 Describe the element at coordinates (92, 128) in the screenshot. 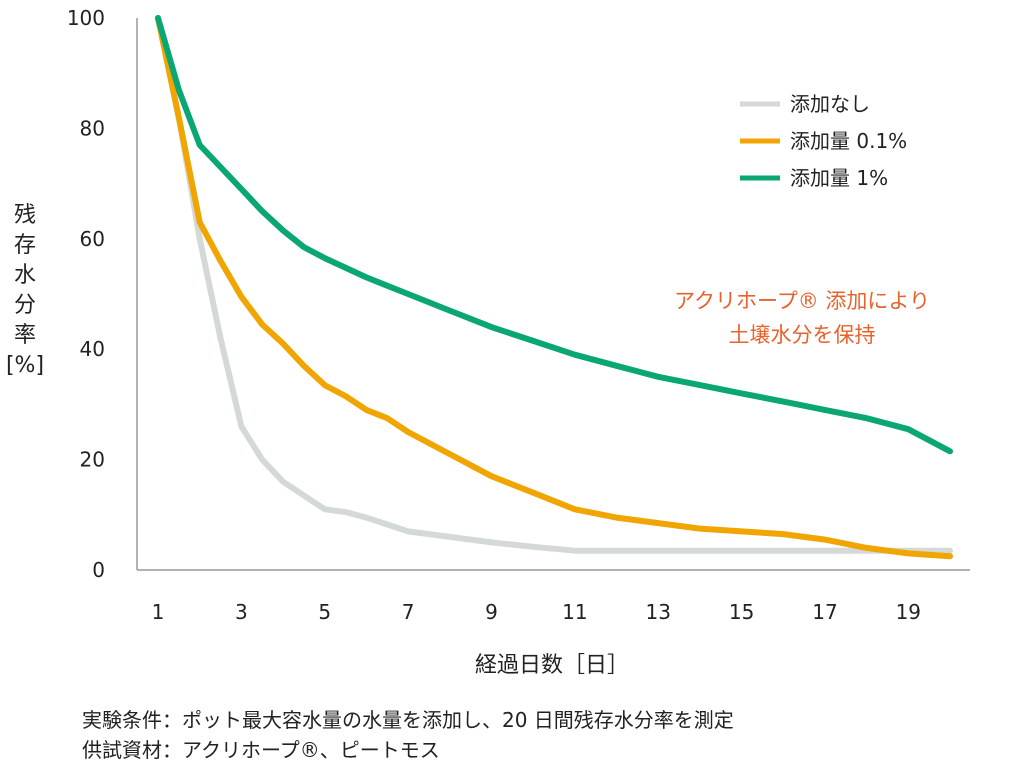

I see `y-tick-label-80: 80` at that location.